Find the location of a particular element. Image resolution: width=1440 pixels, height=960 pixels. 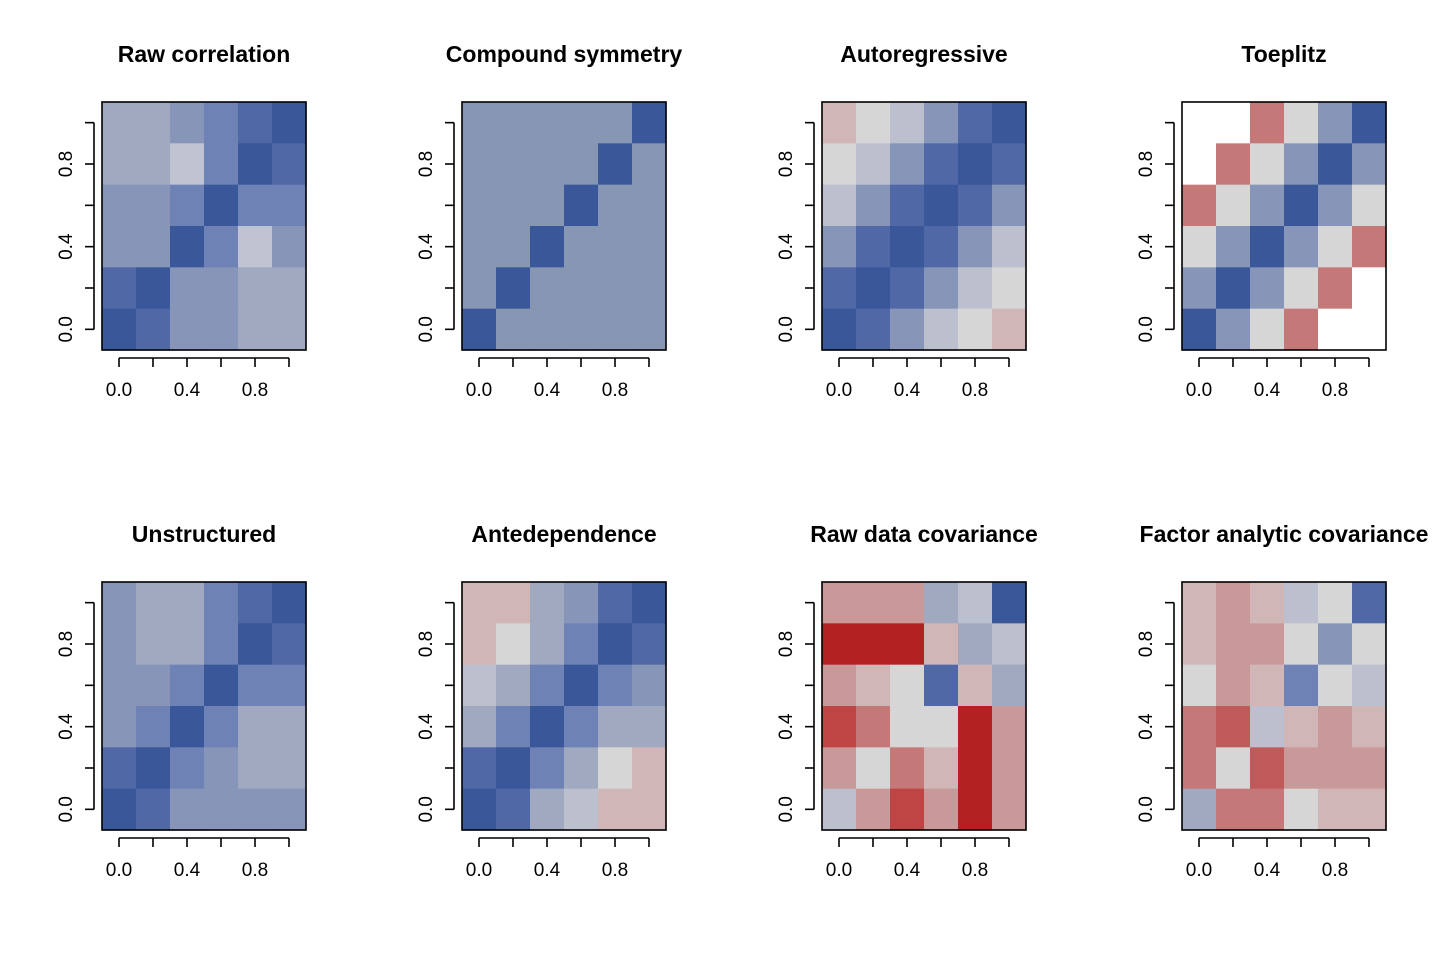

panel-6: Antedependence 0.0 0.4 0.8 0.0 0.4 0.8 is located at coordinates (541, 701).